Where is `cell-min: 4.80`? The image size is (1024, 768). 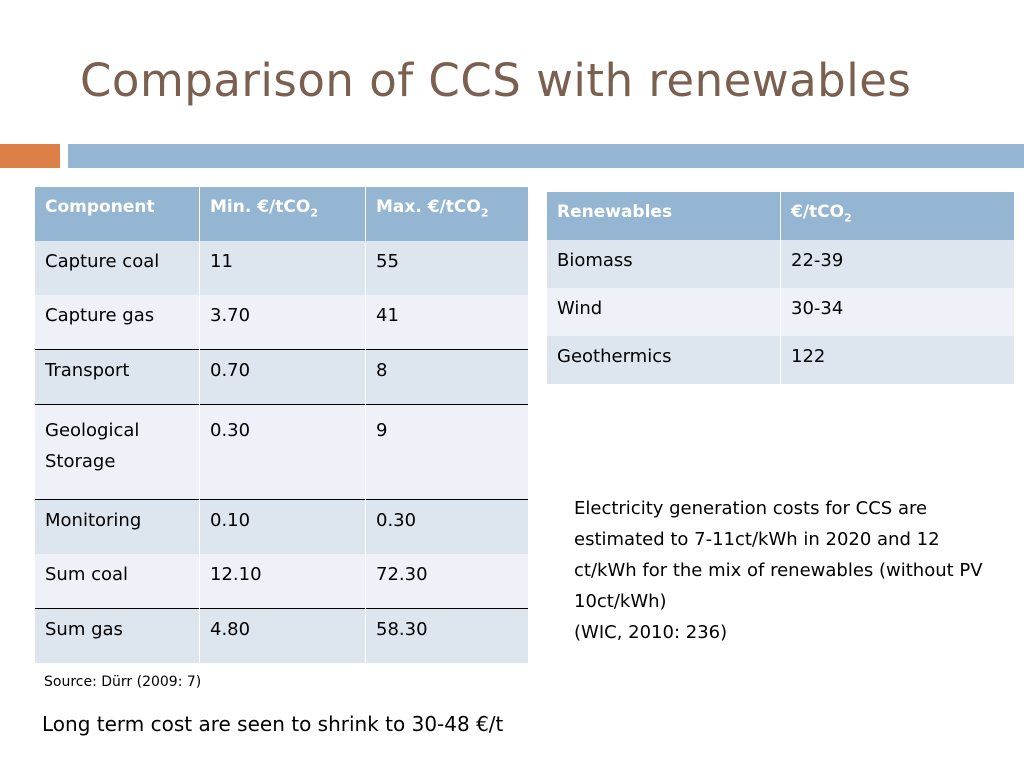
cell-min: 4.80 is located at coordinates (282, 635).